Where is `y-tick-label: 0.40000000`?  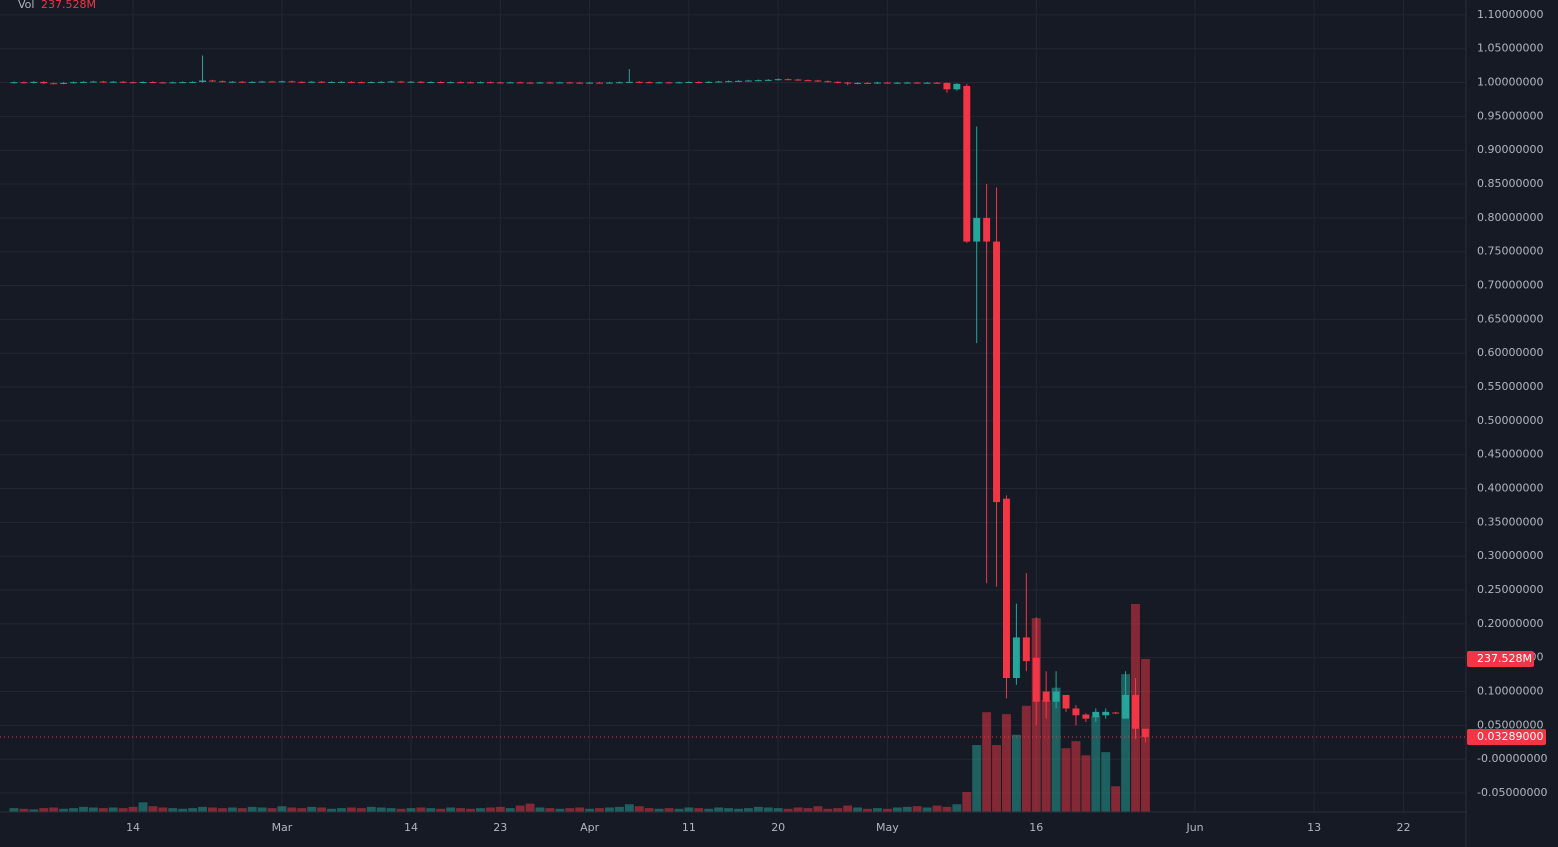
y-tick-label: 0.40000000 is located at coordinates (1510, 488).